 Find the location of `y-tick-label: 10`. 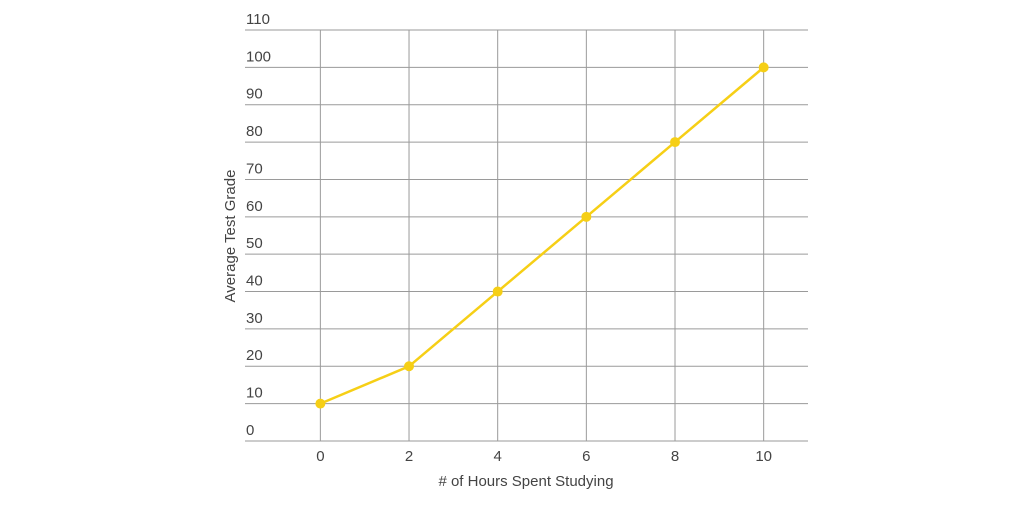

y-tick-label: 10 is located at coordinates (254, 393).